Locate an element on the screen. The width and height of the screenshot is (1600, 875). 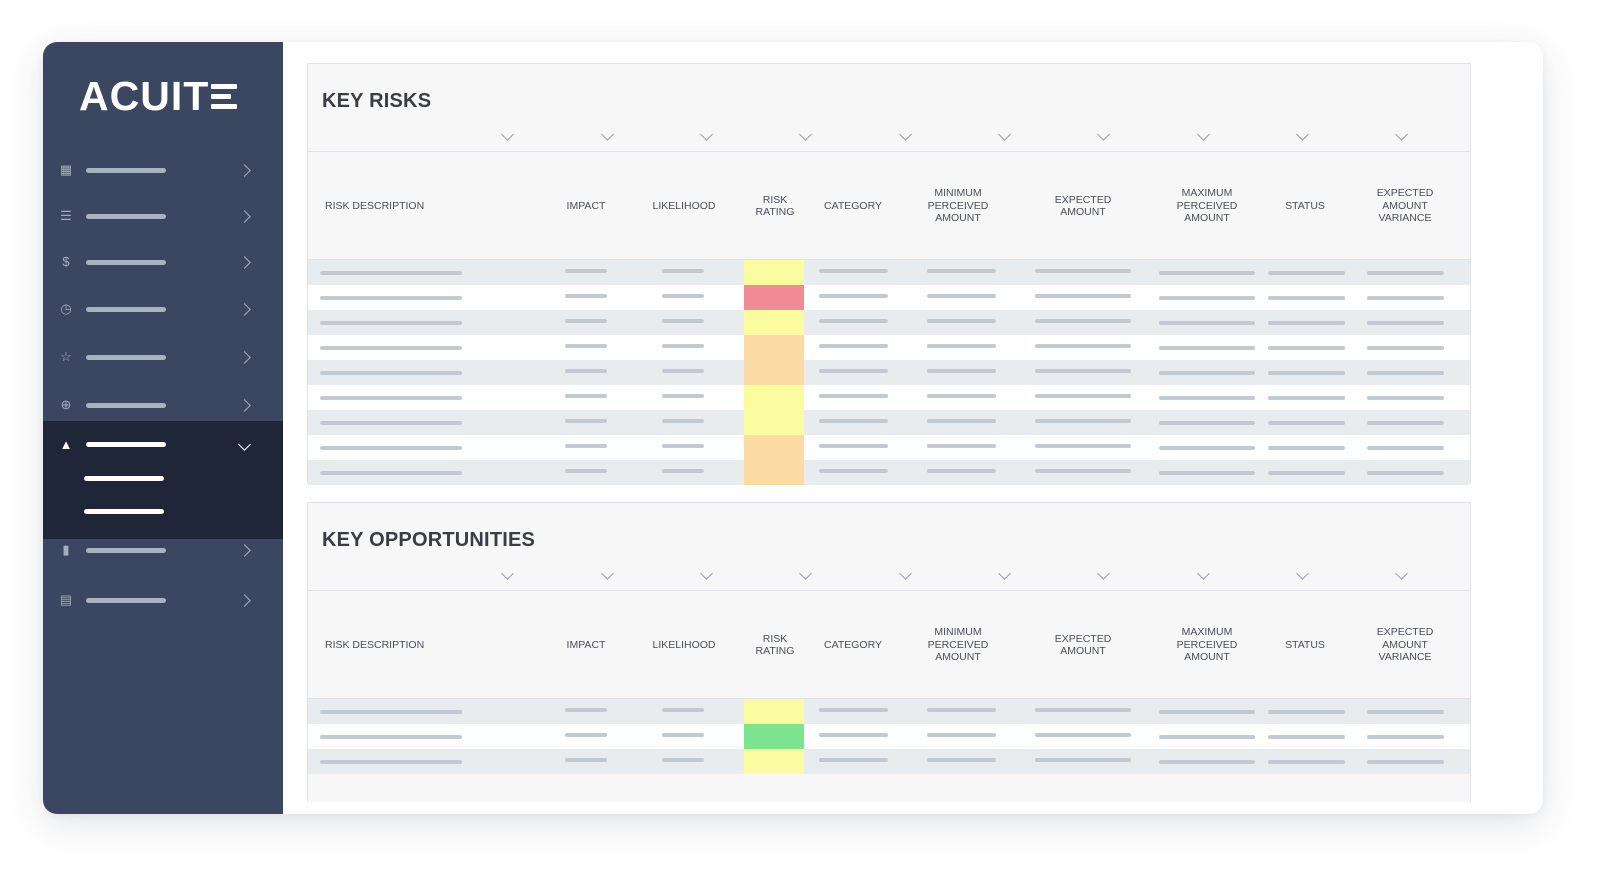
sidebar-item-4: ☆ is located at coordinates (163, 357).